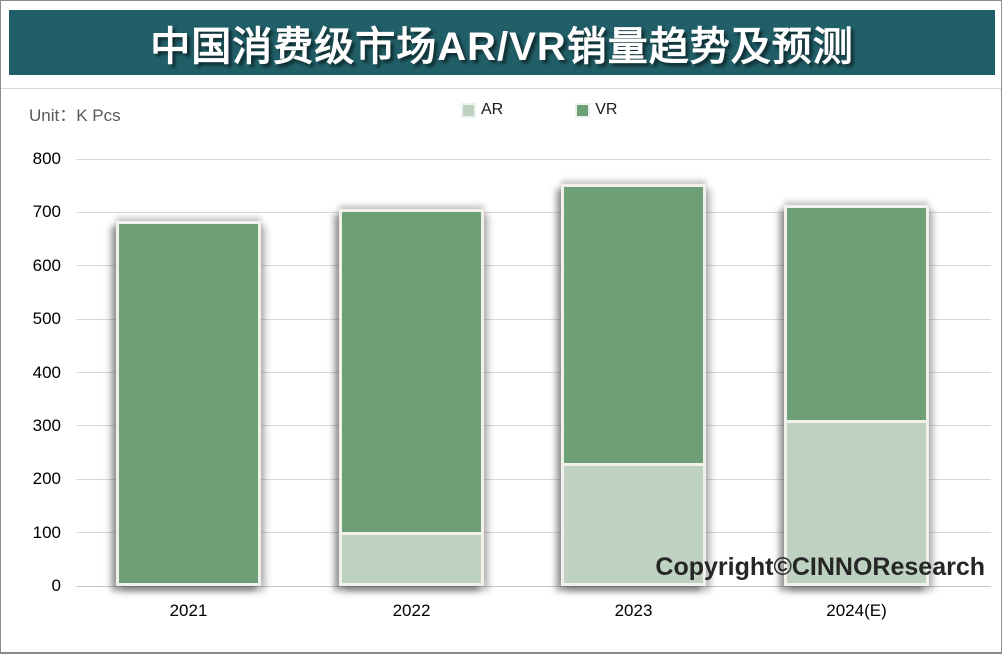 The height and width of the screenshot is (654, 1002). I want to click on x-axis-label-2022: 2022, so click(411, 610).